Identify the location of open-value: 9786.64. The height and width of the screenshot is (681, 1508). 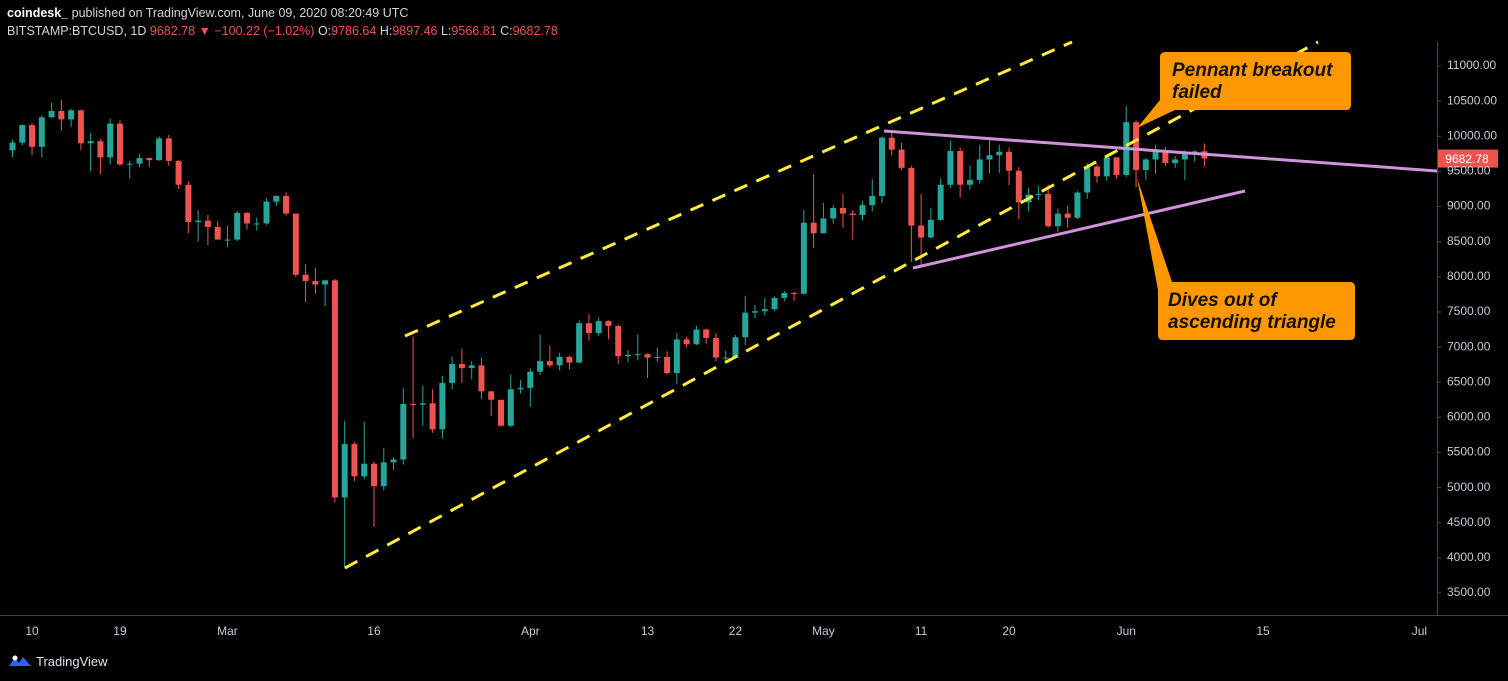
(354, 31).